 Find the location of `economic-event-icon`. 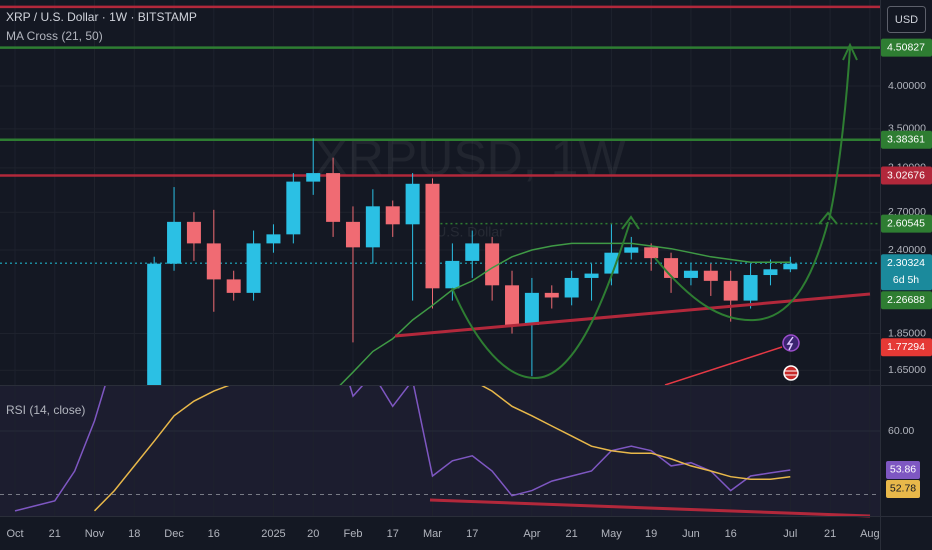

economic-event-icon is located at coordinates (791, 373).